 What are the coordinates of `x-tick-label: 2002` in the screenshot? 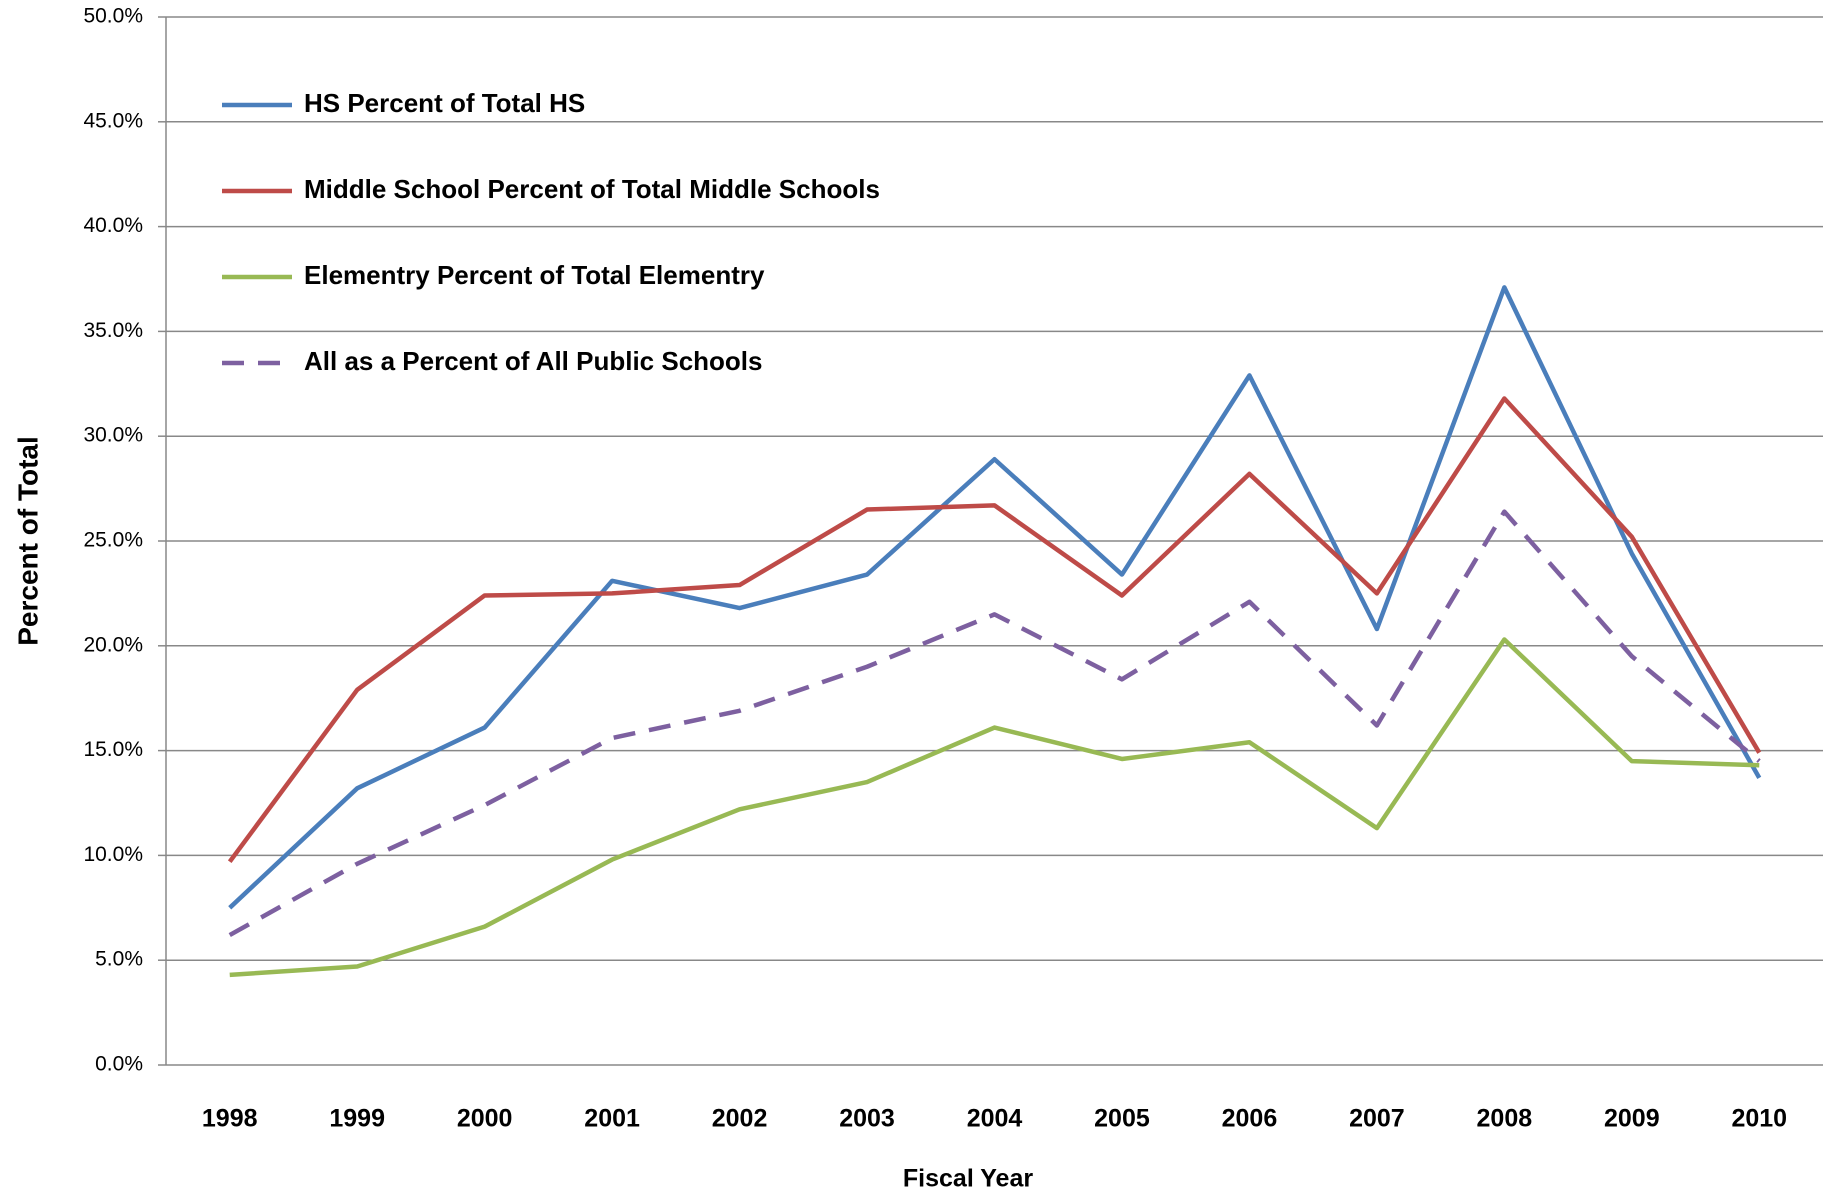 It's located at (740, 1119).